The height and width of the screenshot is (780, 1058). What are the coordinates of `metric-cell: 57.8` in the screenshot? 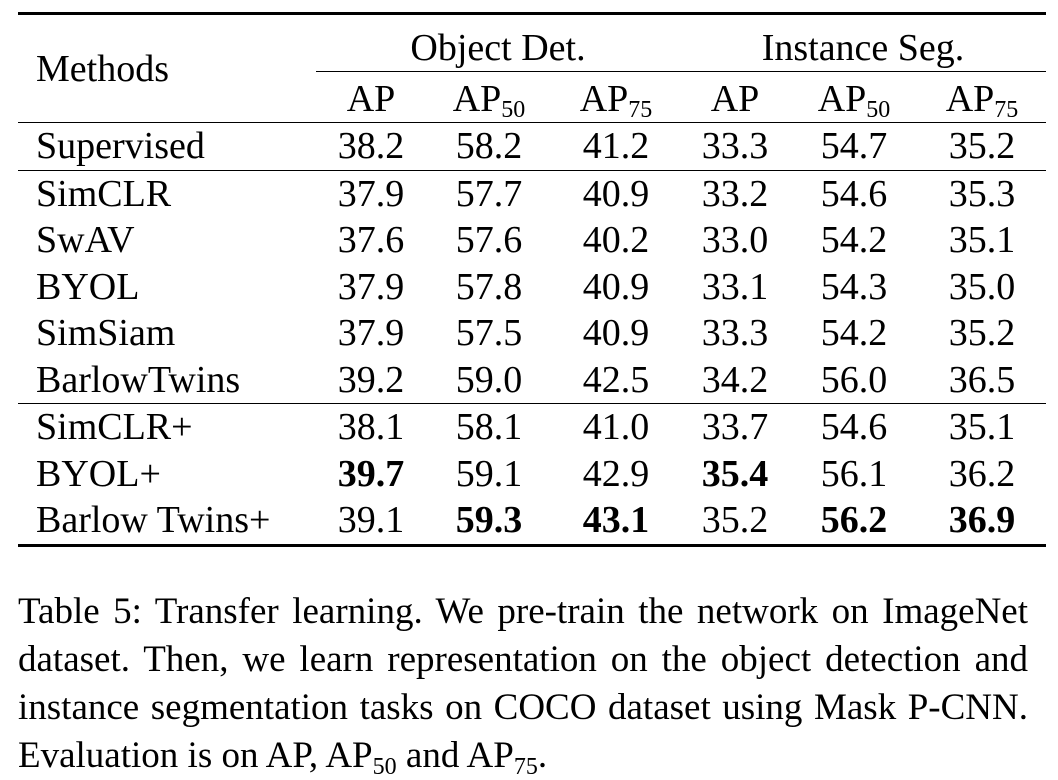 It's located at (489, 286).